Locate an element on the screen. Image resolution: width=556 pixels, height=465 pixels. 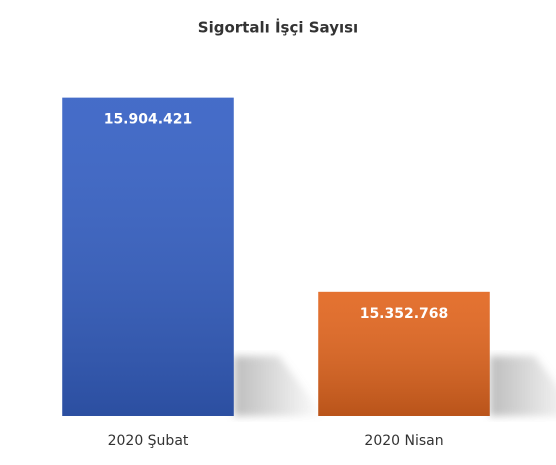
x-tick-label: 2020 Nisan is located at coordinates (403, 441).